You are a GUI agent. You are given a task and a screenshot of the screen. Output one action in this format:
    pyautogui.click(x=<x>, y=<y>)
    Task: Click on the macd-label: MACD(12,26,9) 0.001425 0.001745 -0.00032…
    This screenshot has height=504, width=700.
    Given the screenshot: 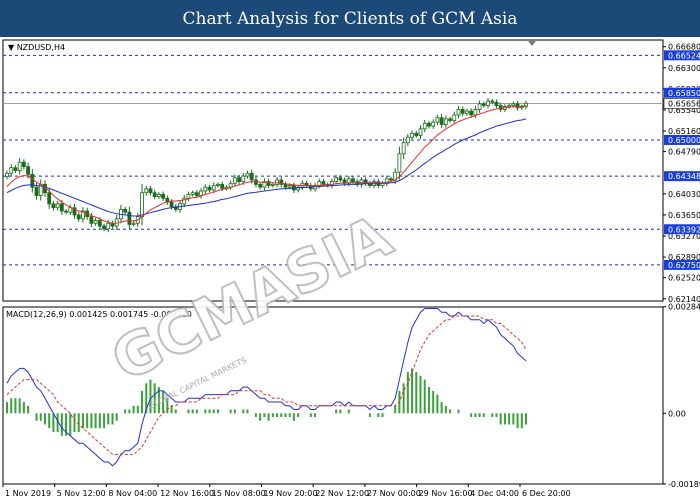 What is the action you would take?
    pyautogui.click(x=99, y=314)
    